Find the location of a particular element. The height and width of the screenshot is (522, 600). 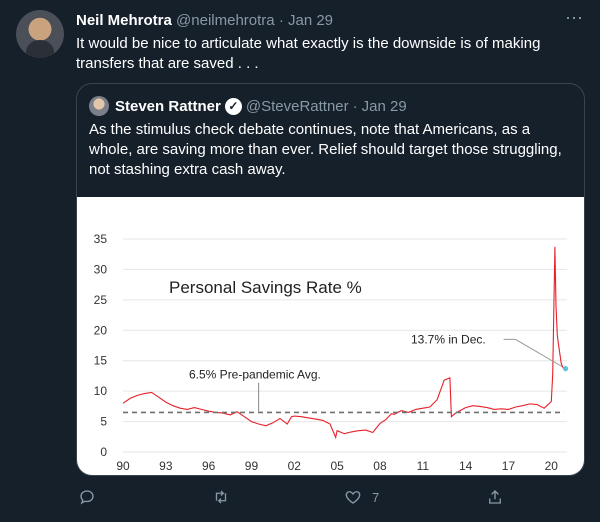

reply-button is located at coordinates (87, 497).